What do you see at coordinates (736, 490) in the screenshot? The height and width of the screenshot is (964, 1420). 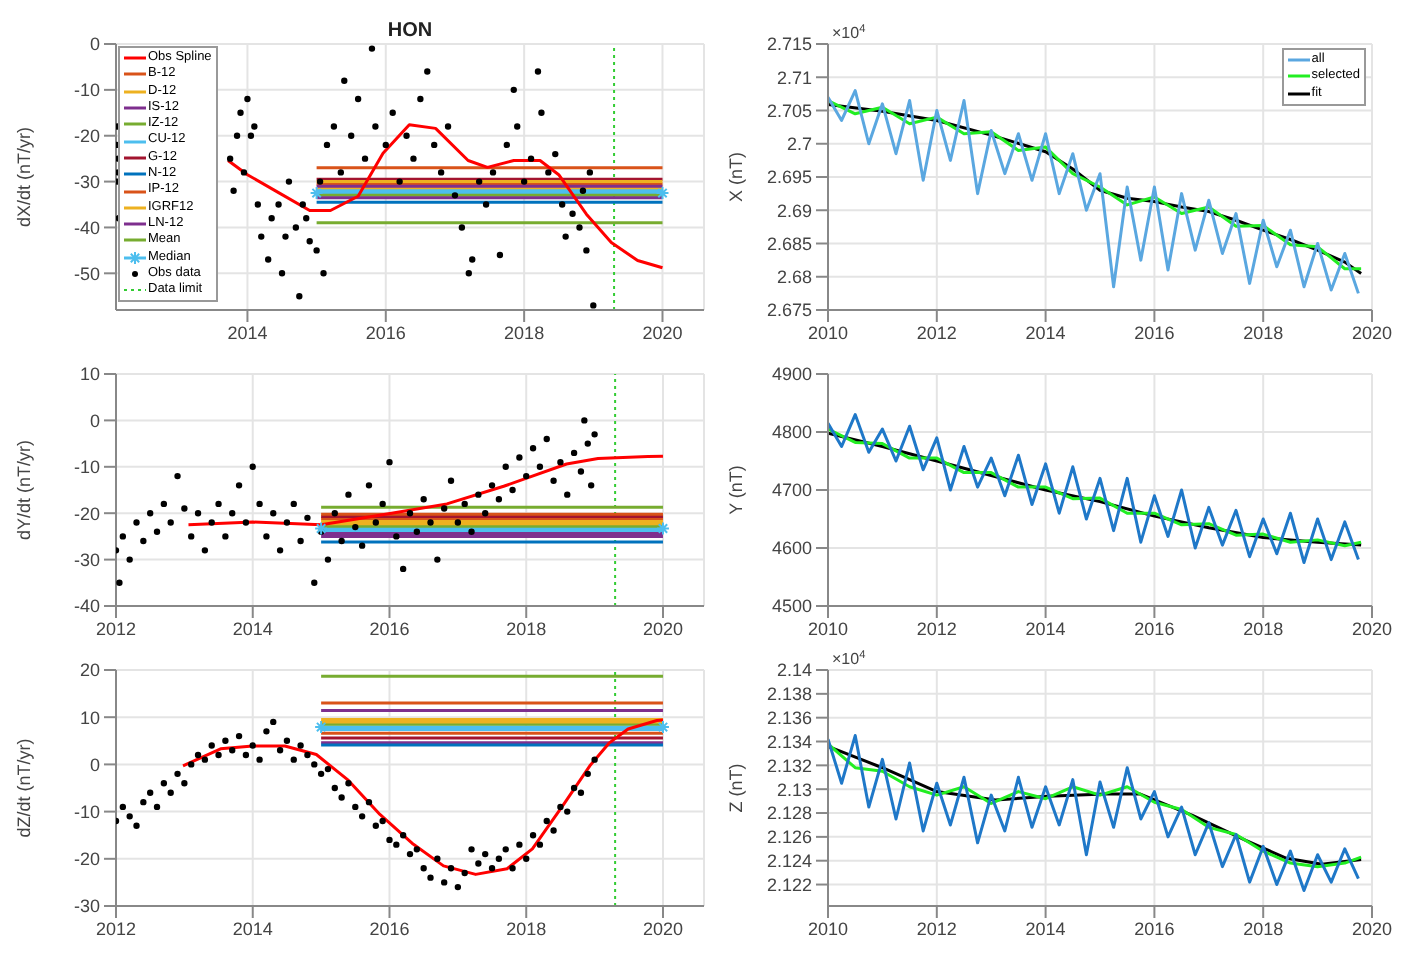 I see `y-axis-title: Y (nT)` at bounding box center [736, 490].